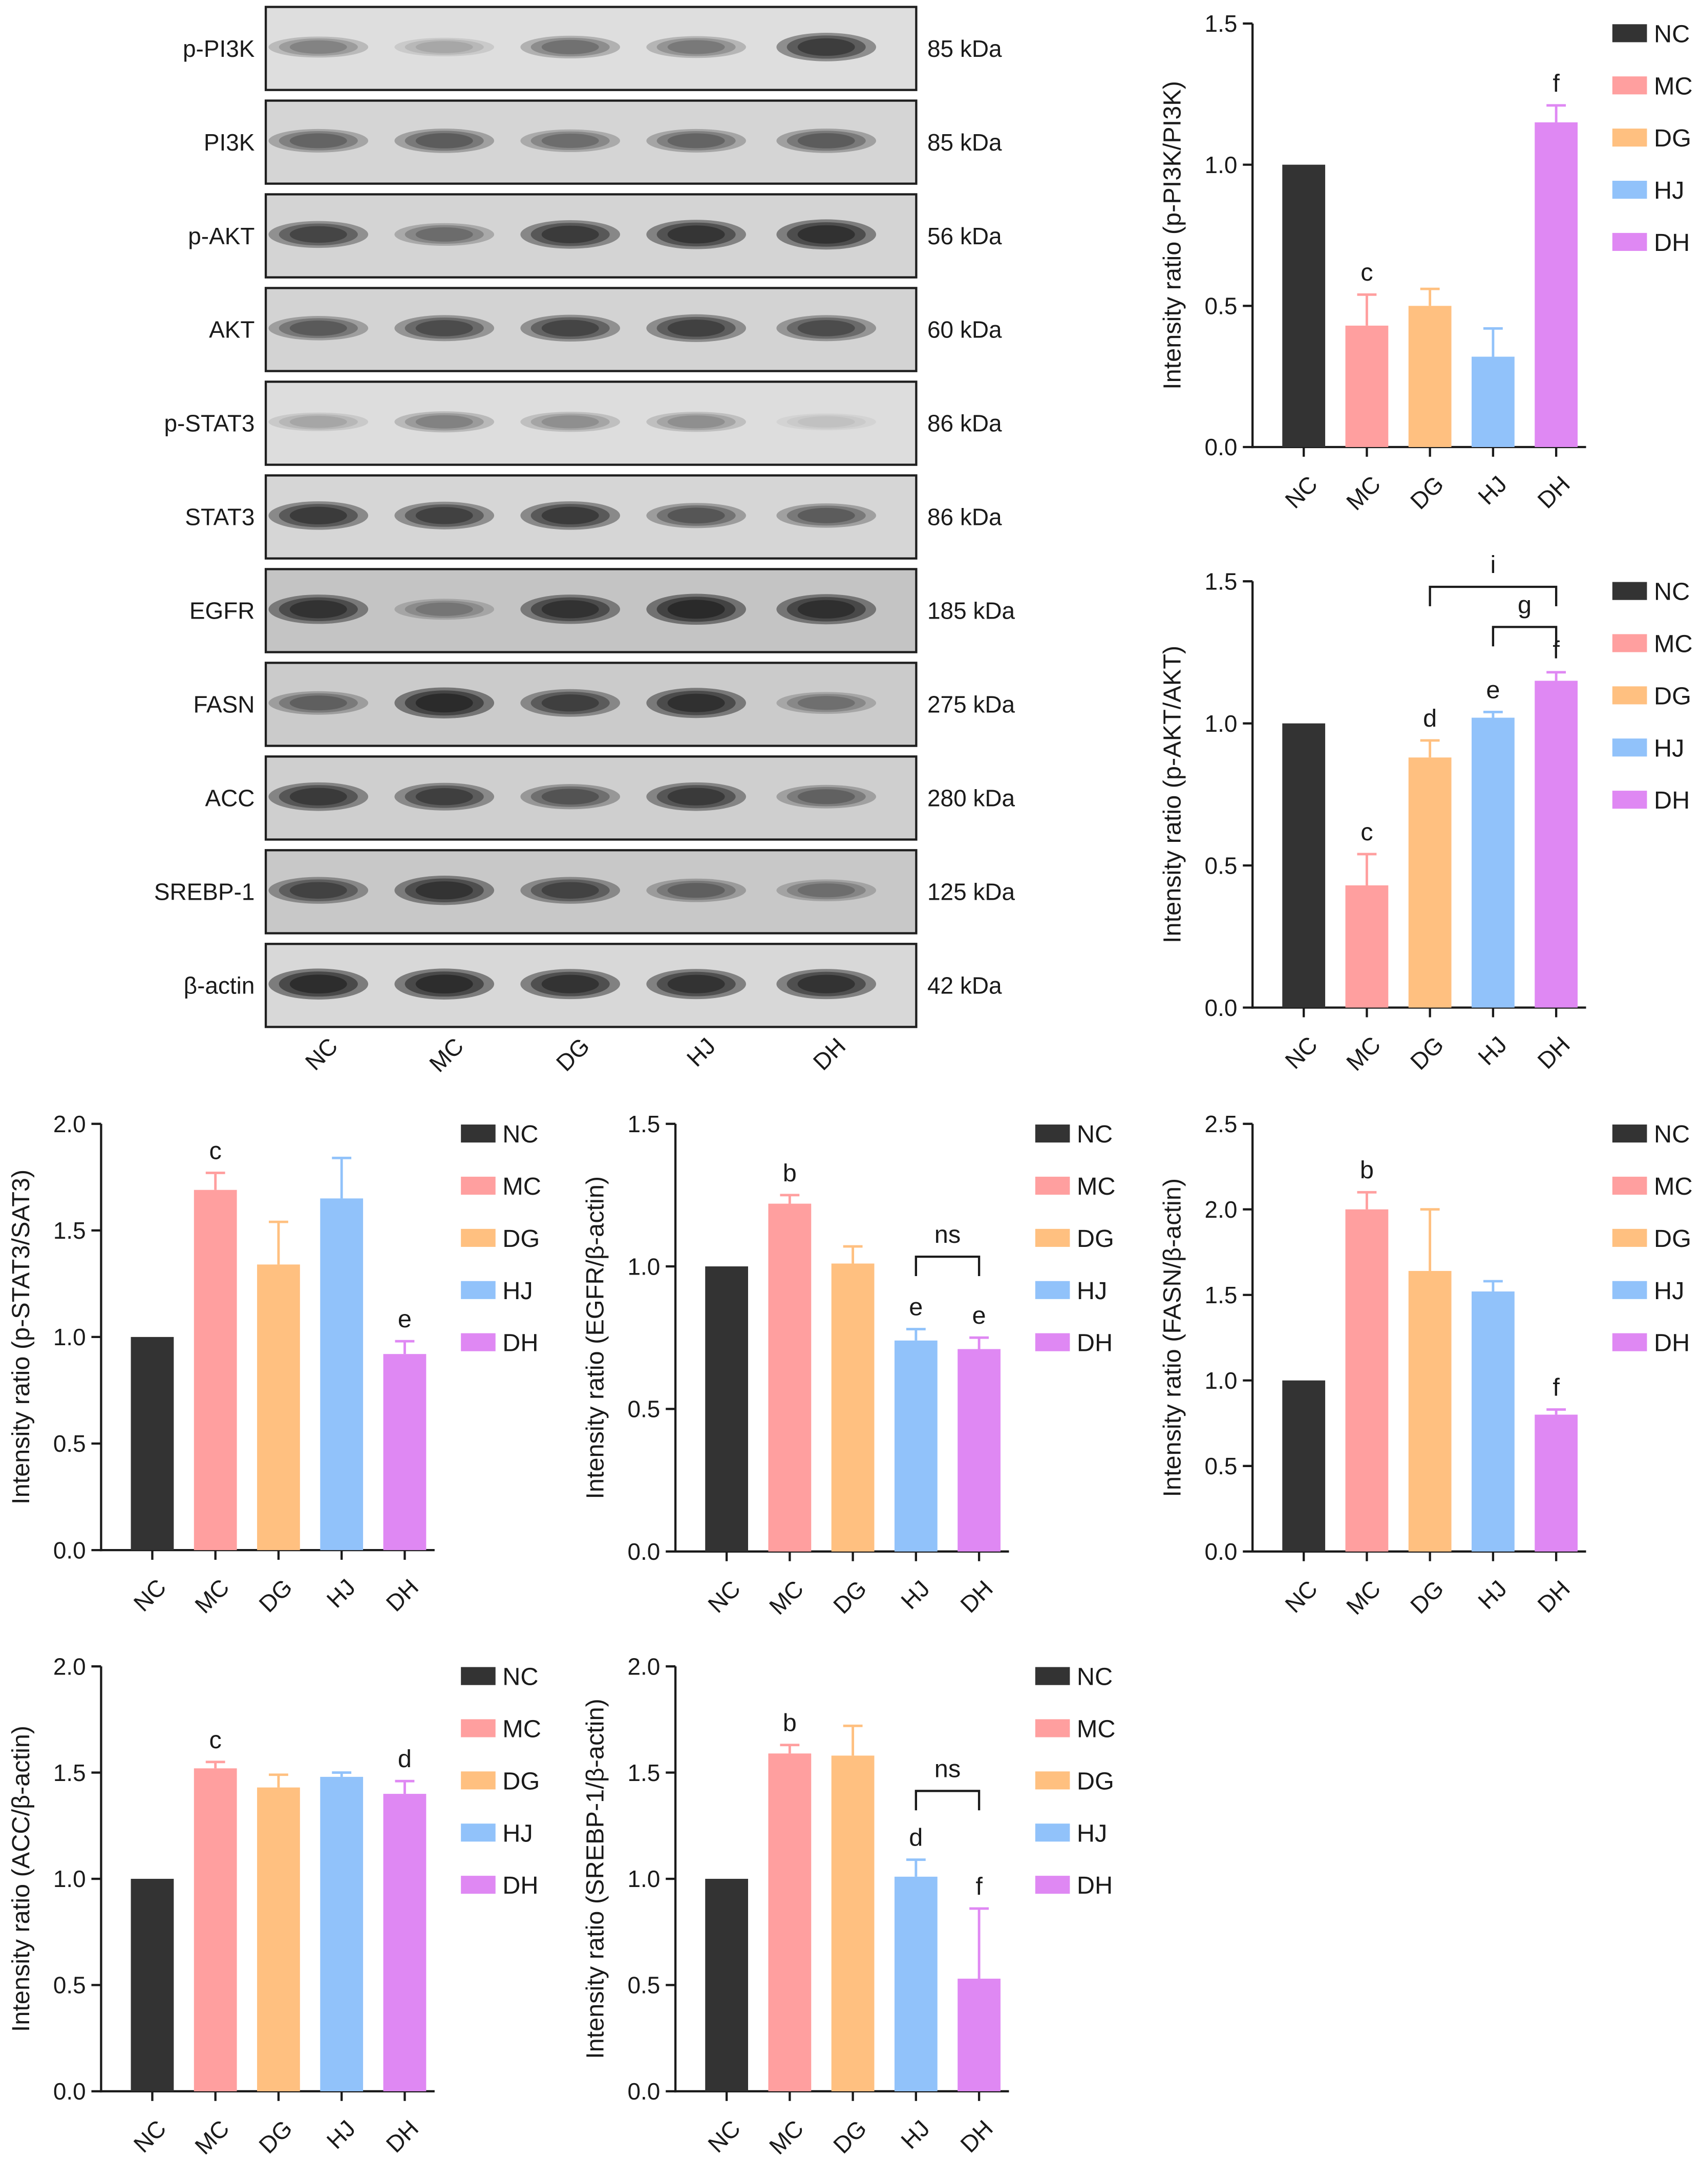  I want to click on protein-label: STAT3, so click(219, 517).